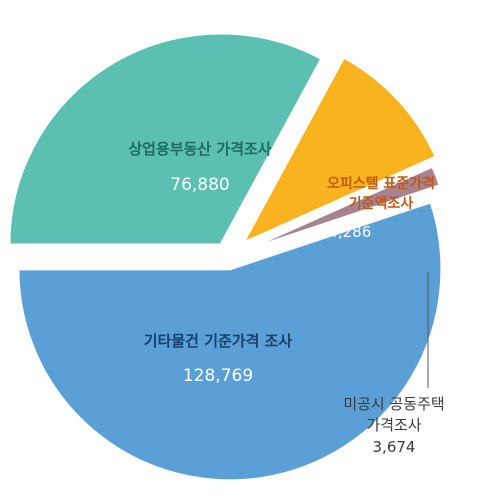 The width and height of the screenshot is (480, 500). I want to click on slice-value-unannounced: 3,674, so click(394, 447).